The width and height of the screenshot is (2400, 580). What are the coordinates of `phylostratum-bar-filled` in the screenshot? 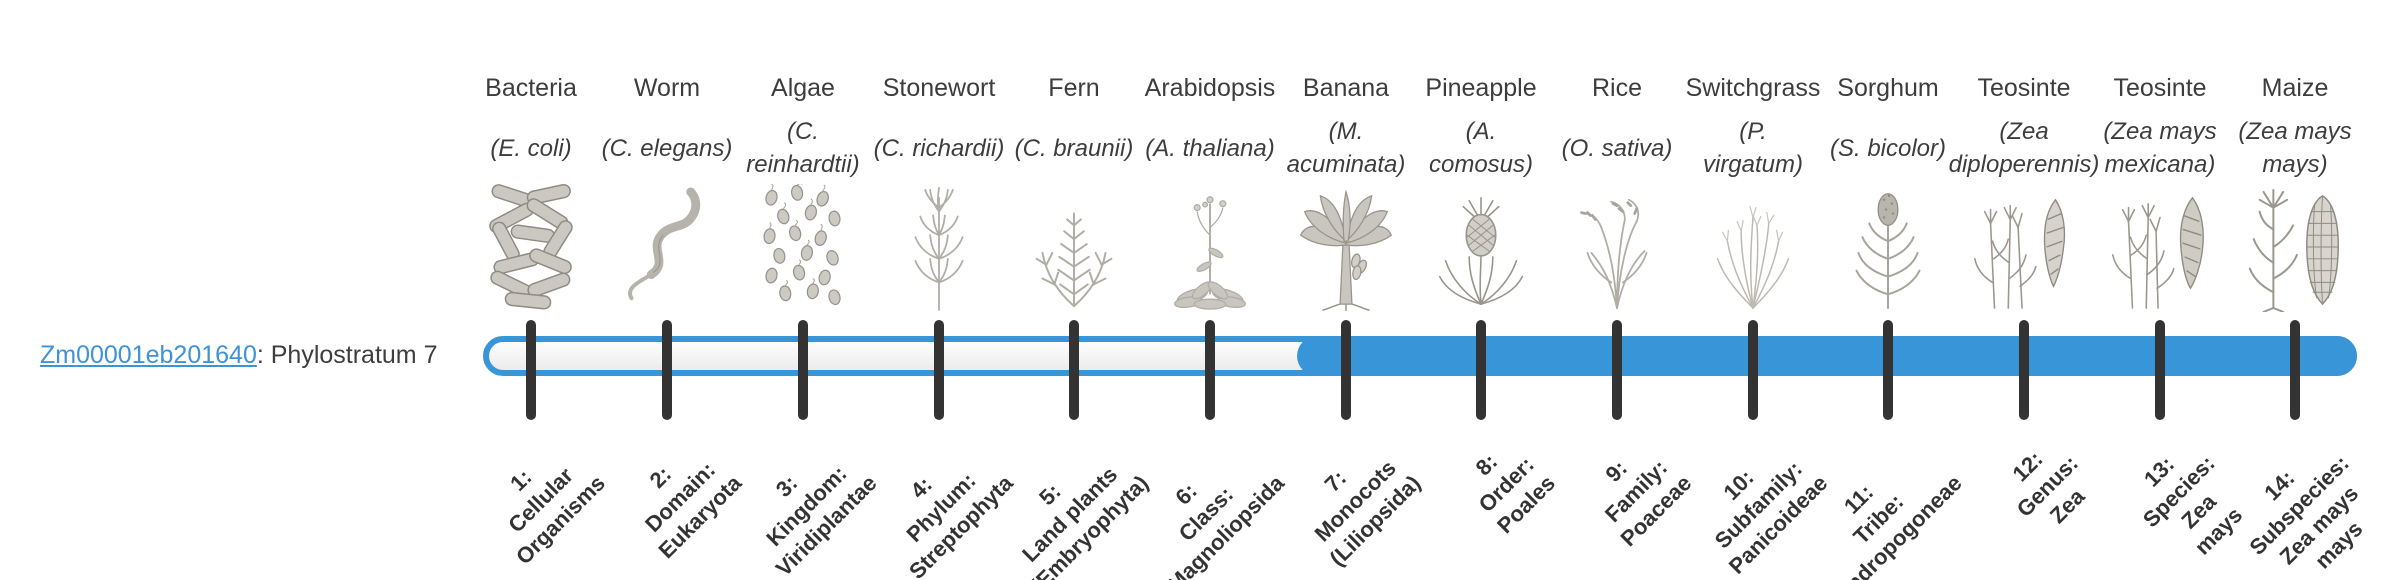 It's located at (1827, 356).